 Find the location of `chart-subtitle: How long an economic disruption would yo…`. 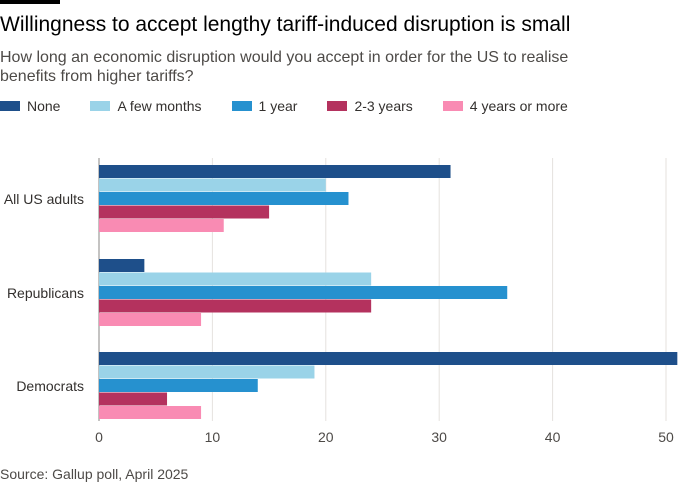

chart-subtitle: How long an economic disruption would yo… is located at coordinates (284, 67).